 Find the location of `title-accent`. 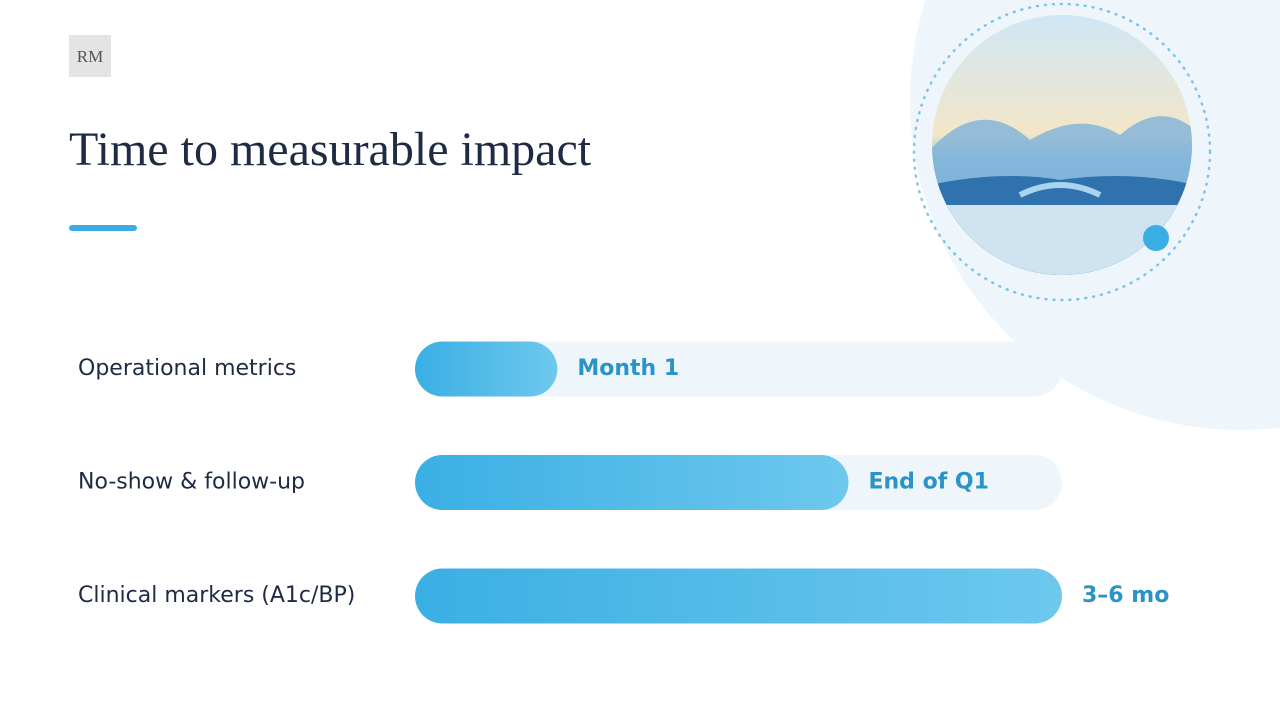

title-accent is located at coordinates (103, 228).